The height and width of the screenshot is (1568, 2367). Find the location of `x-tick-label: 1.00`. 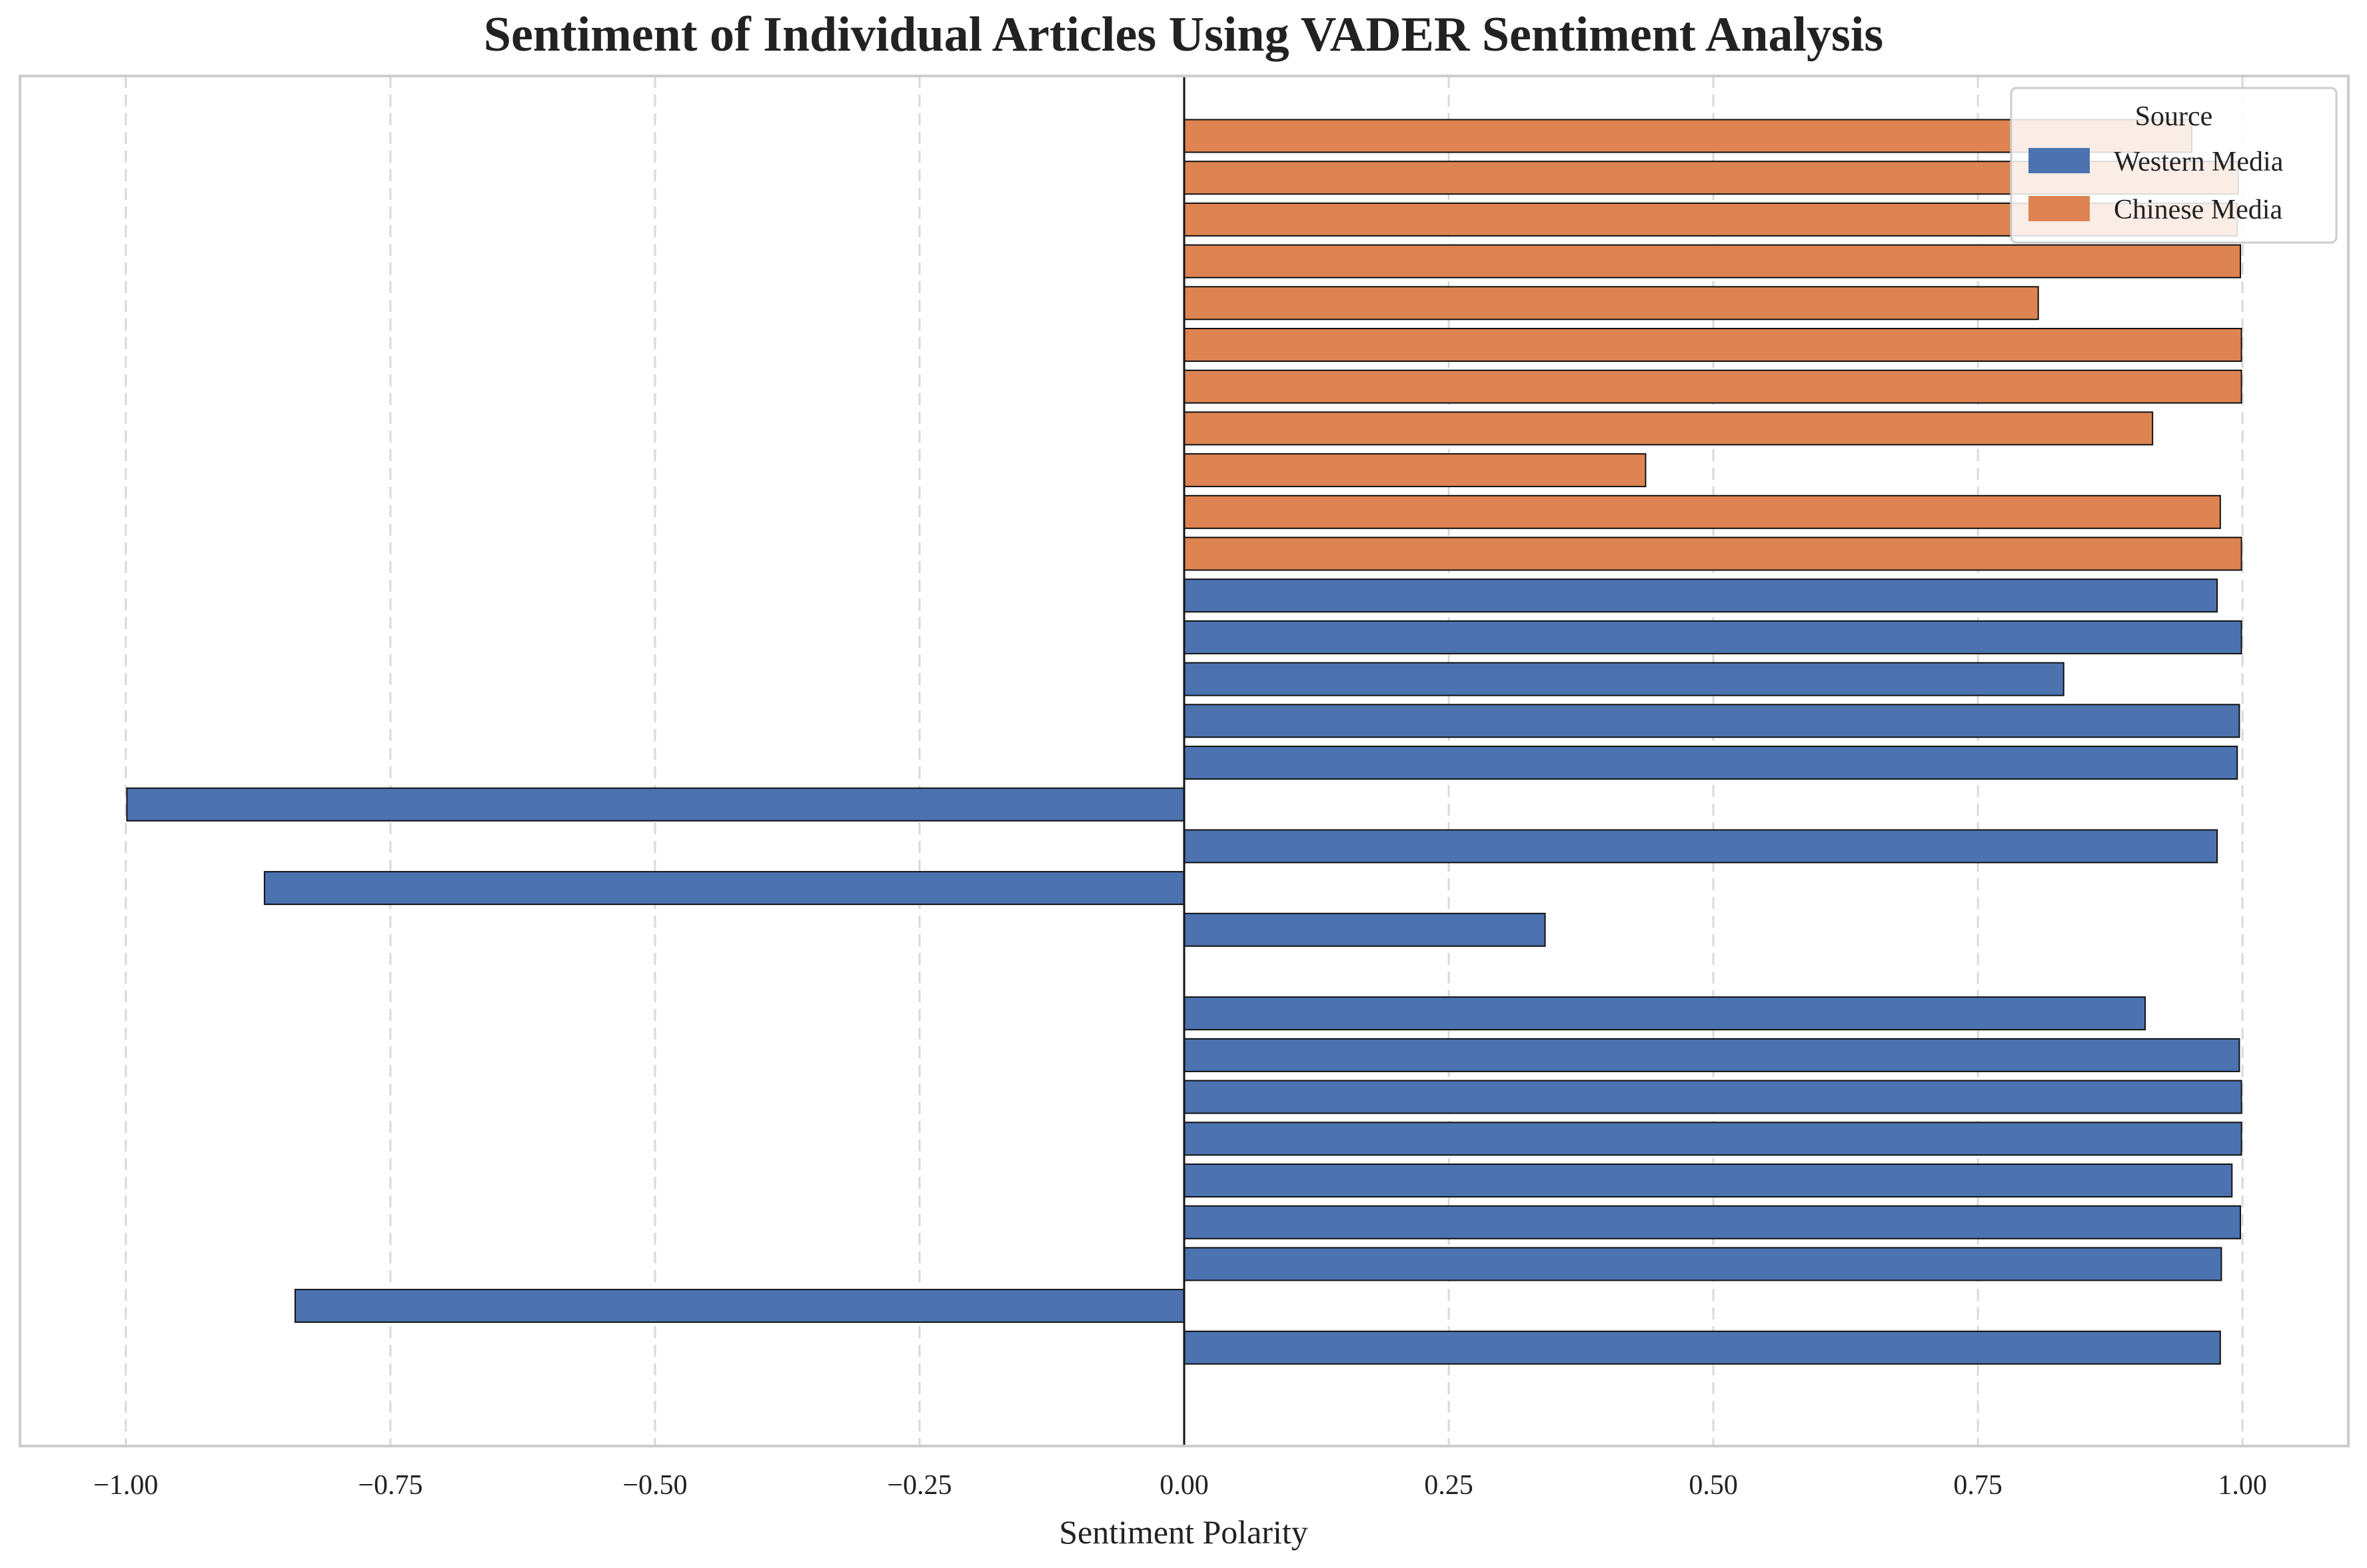

x-tick-label: 1.00 is located at coordinates (2242, 1486).